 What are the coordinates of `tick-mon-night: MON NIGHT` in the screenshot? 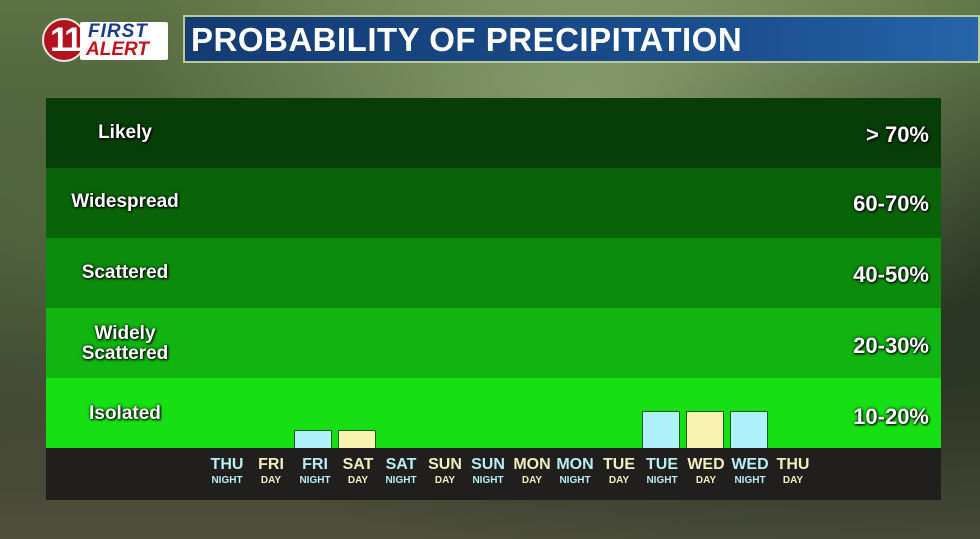 It's located at (575, 471).